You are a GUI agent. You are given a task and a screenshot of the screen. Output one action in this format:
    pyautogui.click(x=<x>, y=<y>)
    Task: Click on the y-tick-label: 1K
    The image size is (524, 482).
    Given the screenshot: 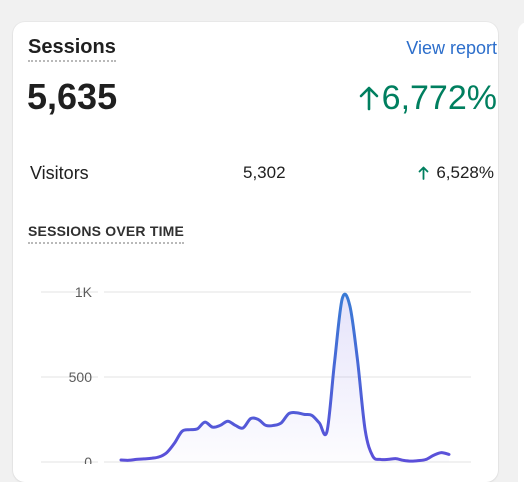 What is the action you would take?
    pyautogui.click(x=84, y=292)
    